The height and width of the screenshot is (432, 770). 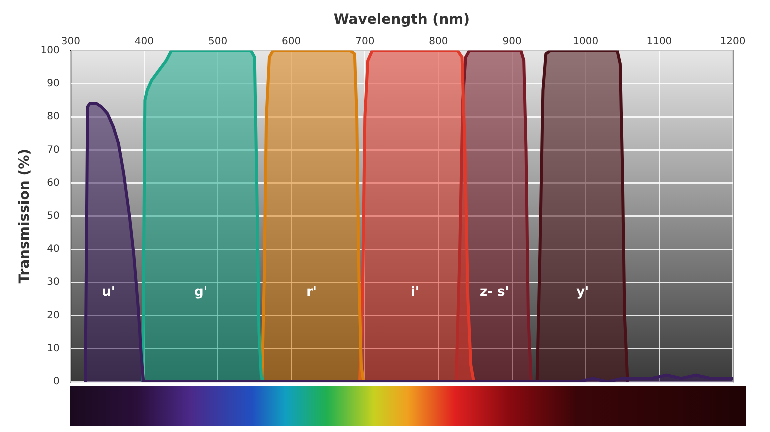 I want to click on y-tick-label: 80, so click(x=53, y=117).